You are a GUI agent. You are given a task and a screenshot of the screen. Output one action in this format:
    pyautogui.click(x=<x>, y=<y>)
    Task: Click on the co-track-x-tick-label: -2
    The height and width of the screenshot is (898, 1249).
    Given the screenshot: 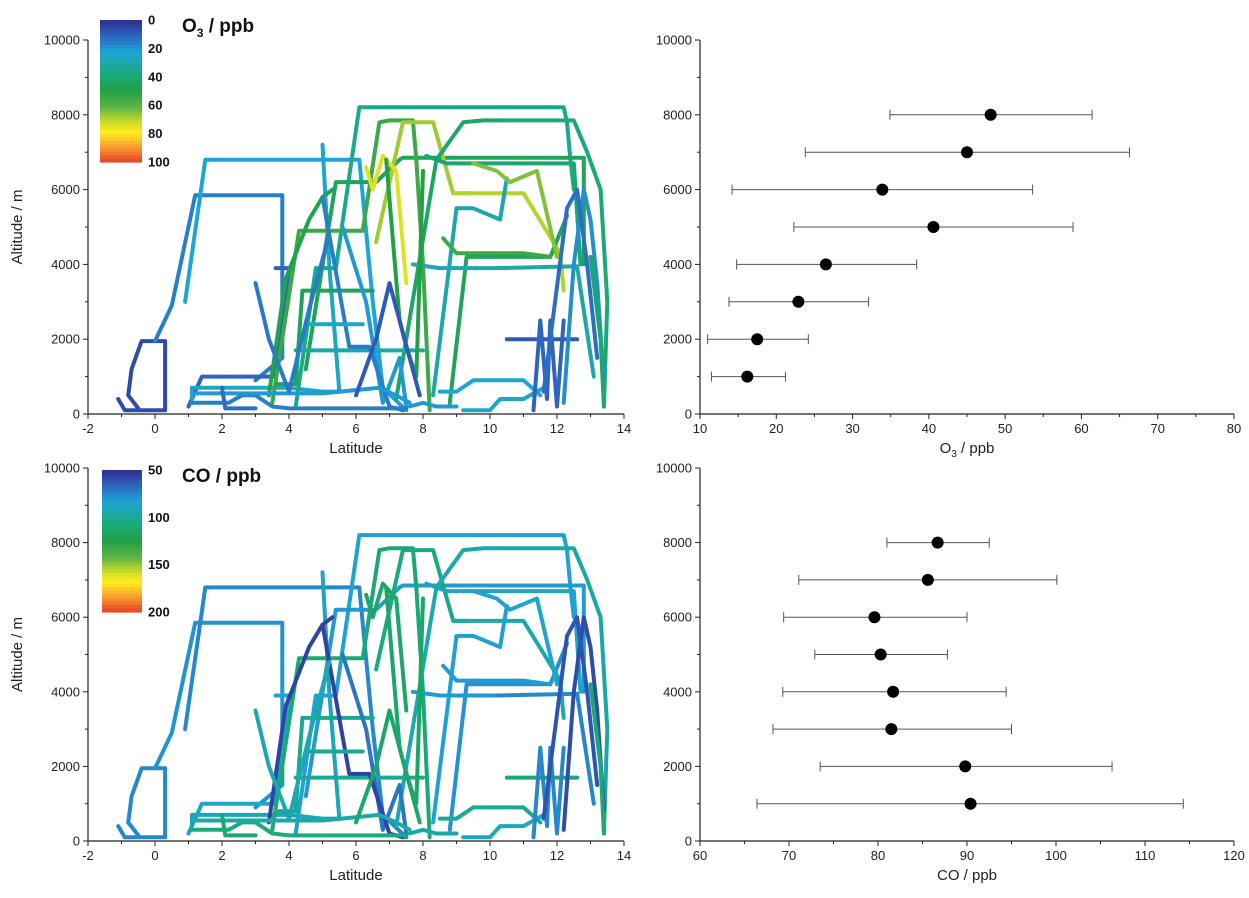 What is the action you would take?
    pyautogui.click(x=88, y=855)
    